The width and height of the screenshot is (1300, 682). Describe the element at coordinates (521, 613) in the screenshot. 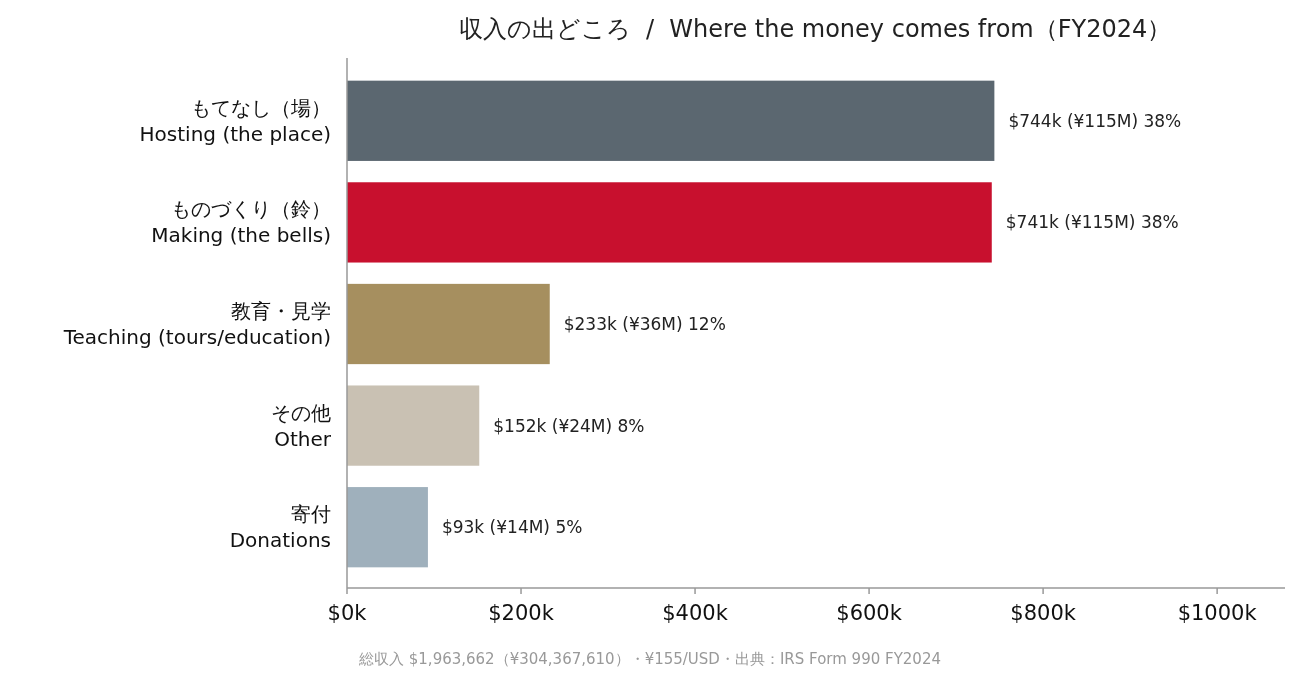

I see `x-tick-label: $200k` at that location.